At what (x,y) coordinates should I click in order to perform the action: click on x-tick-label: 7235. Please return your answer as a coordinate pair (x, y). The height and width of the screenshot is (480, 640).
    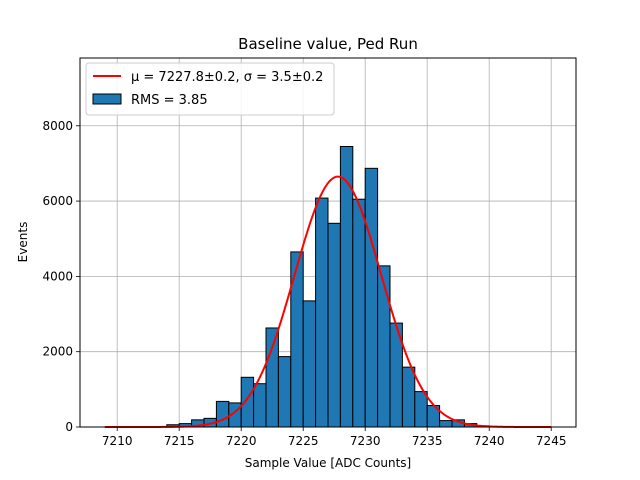
    Looking at the image, I should click on (427, 441).